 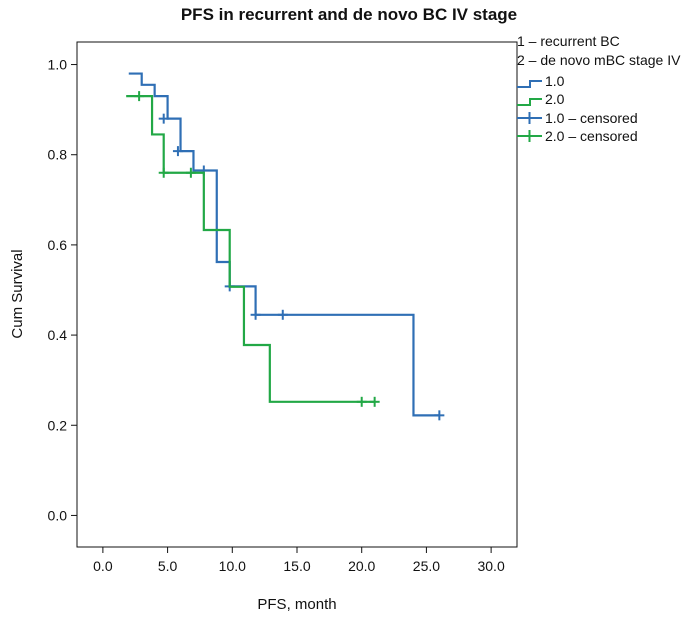 I want to click on legend-censored-2-swatch, so click(x=529, y=136).